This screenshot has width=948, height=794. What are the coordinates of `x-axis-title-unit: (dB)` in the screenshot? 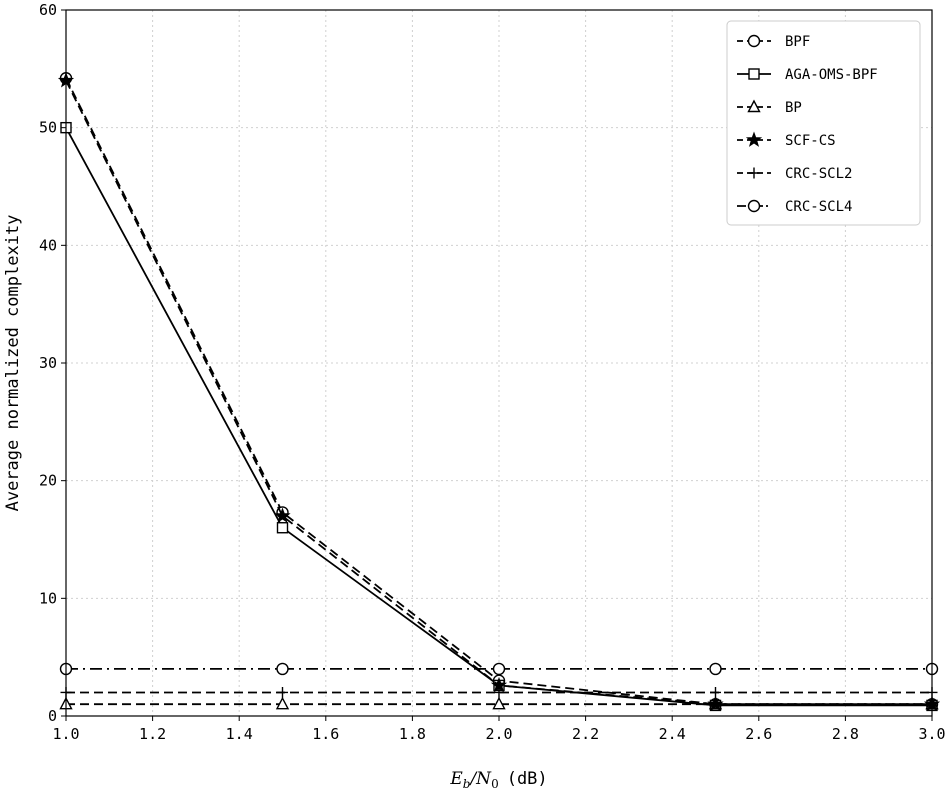 It's located at (527, 779).